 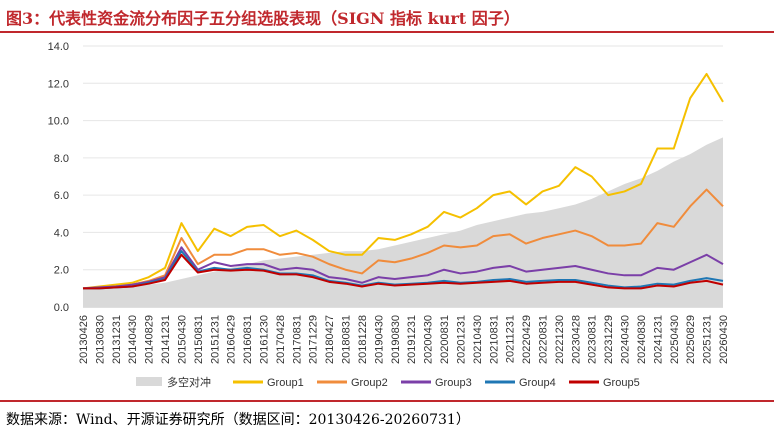 What do you see at coordinates (621, 383) in the screenshot?
I see `legend-label: Group5` at bounding box center [621, 383].